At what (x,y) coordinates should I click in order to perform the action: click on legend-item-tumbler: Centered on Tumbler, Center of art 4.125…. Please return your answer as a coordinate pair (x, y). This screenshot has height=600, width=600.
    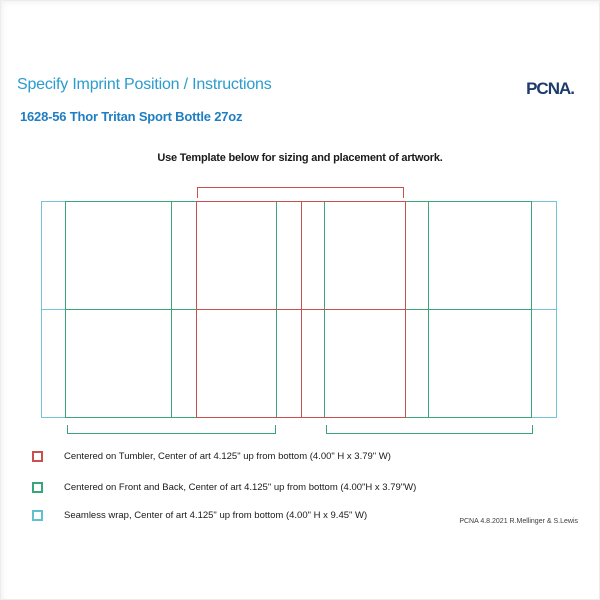
    Looking at the image, I should click on (211, 456).